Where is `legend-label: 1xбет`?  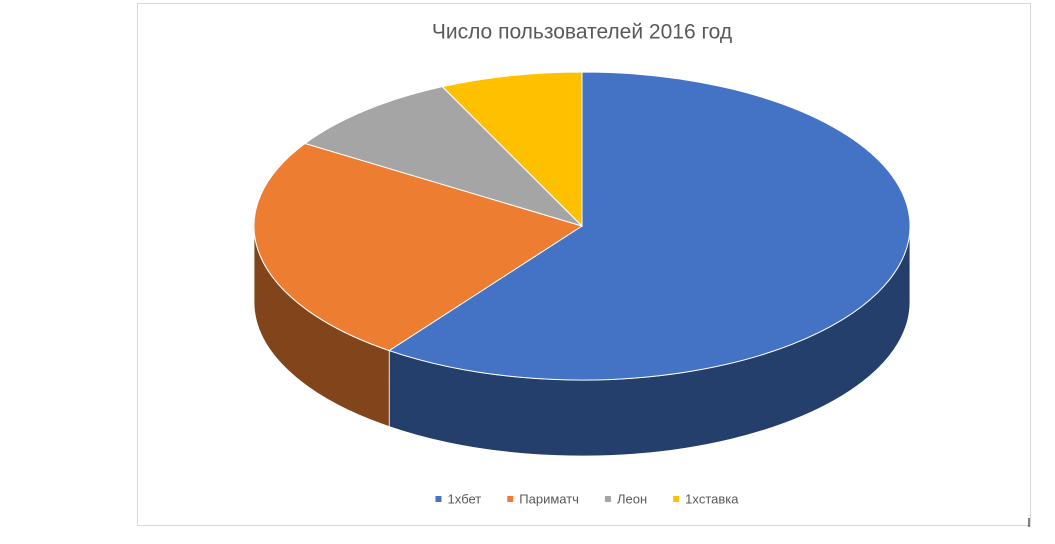 legend-label: 1xбет is located at coordinates (464, 498).